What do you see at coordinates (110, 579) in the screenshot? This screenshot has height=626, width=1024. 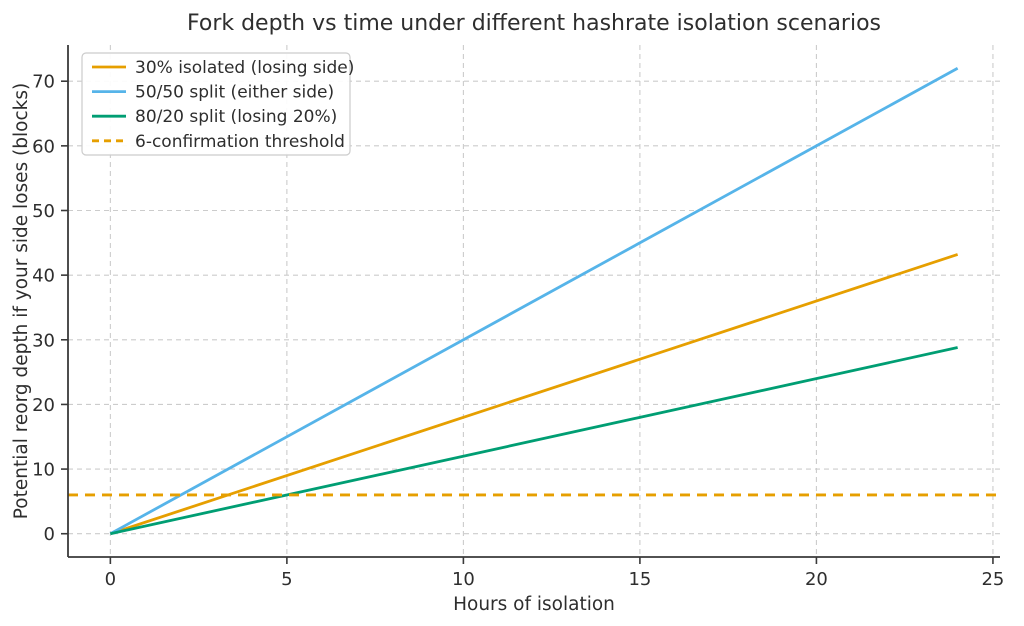 I see `x-tick-label: 0` at bounding box center [110, 579].